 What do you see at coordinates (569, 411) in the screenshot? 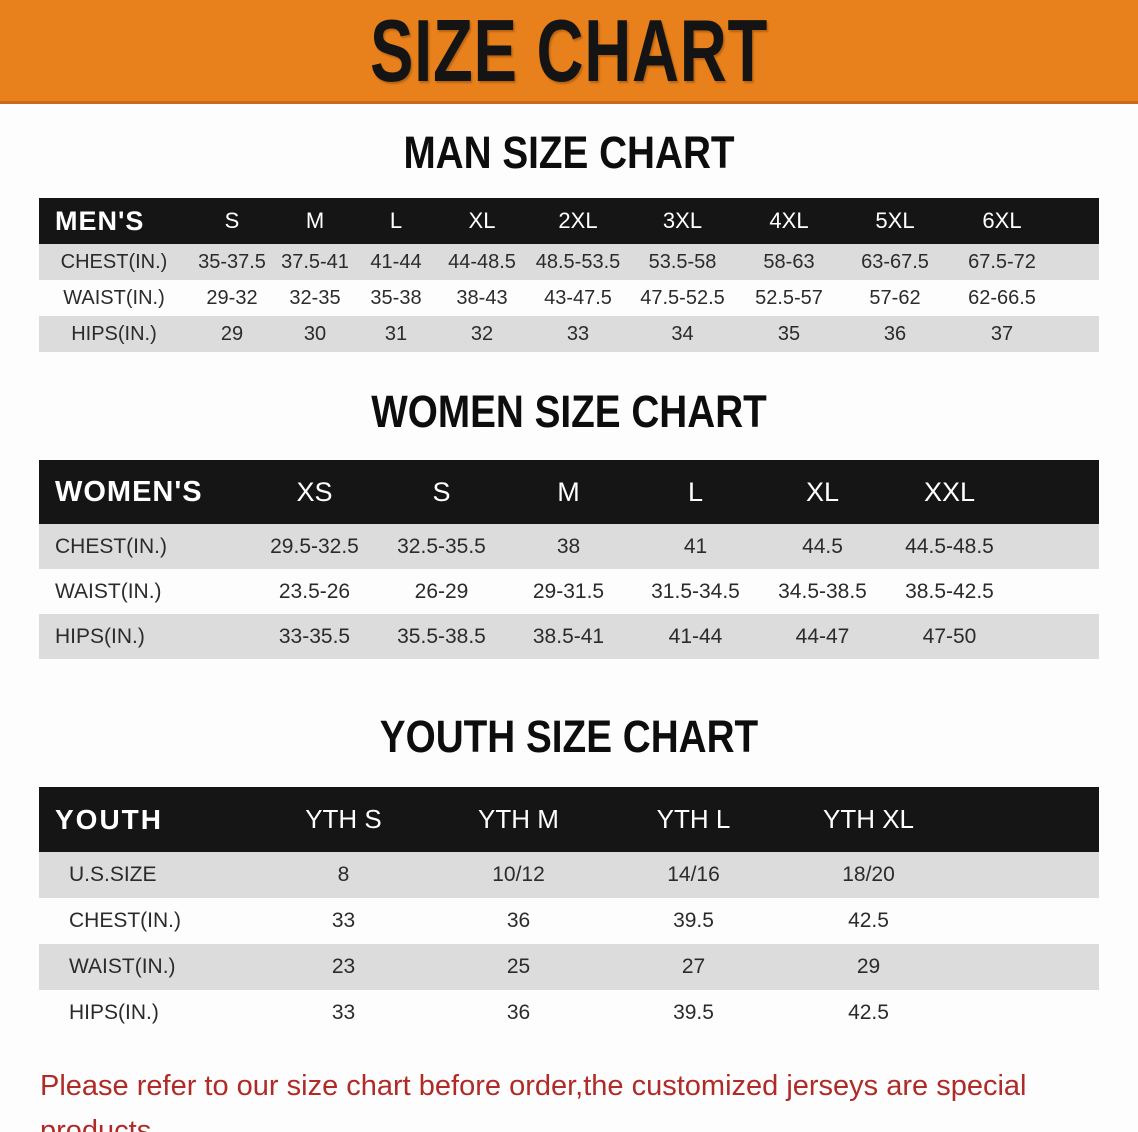
I see `women-section-heading: WOMEN SIZE CHART` at bounding box center [569, 411].